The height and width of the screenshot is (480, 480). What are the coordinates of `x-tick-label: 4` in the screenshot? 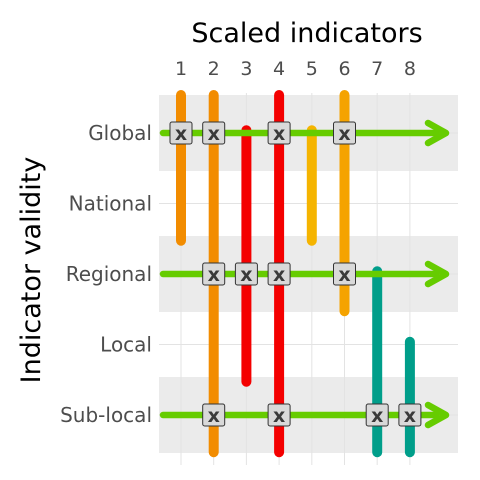 It's located at (279, 69).